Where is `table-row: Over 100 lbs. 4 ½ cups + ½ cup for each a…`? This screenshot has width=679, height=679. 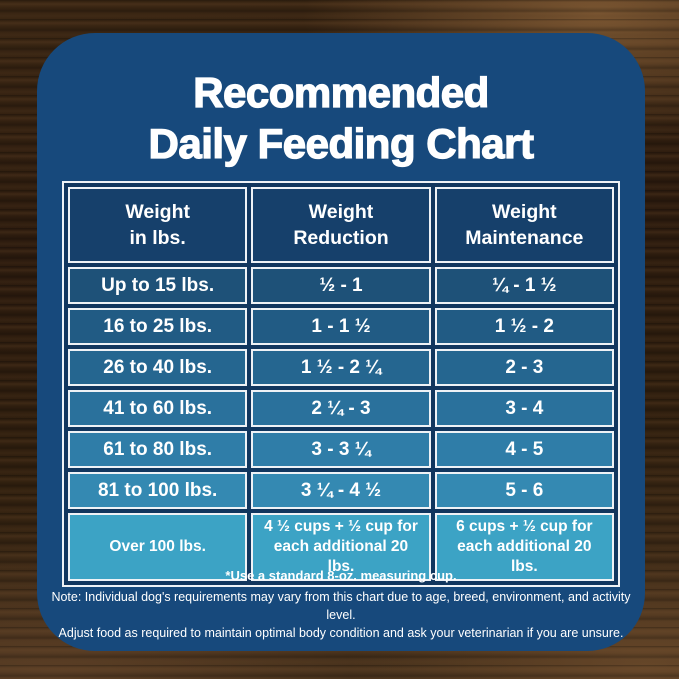
table-row: Over 100 lbs. 4 ½ cups + ½ cup for each a… is located at coordinates (341, 547).